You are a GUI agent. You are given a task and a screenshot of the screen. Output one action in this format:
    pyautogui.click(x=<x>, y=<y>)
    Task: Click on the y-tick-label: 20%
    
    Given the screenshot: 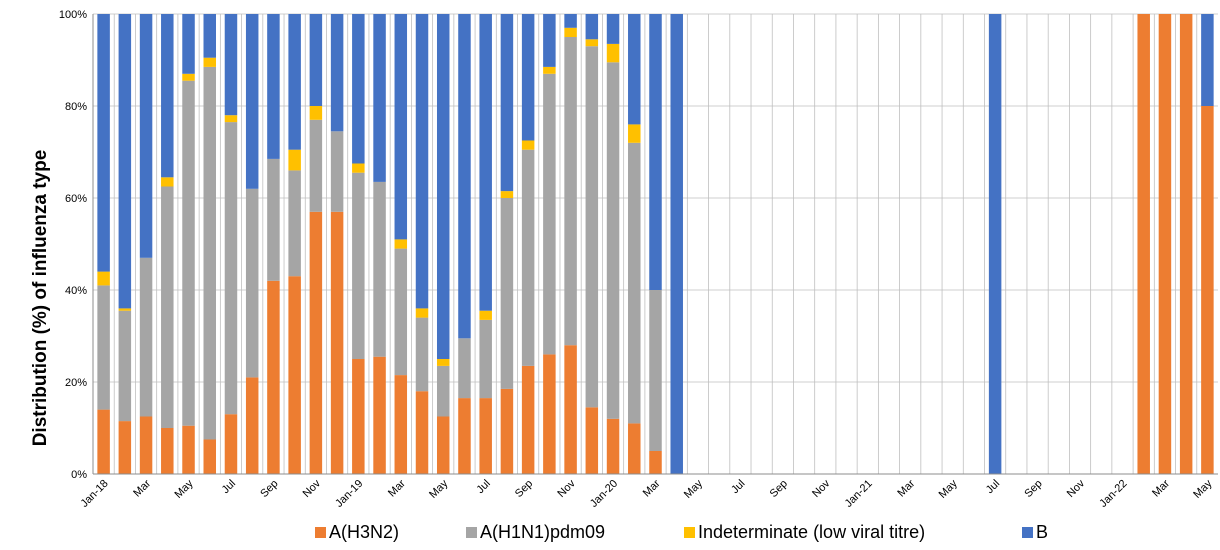 What is the action you would take?
    pyautogui.click(x=76, y=383)
    